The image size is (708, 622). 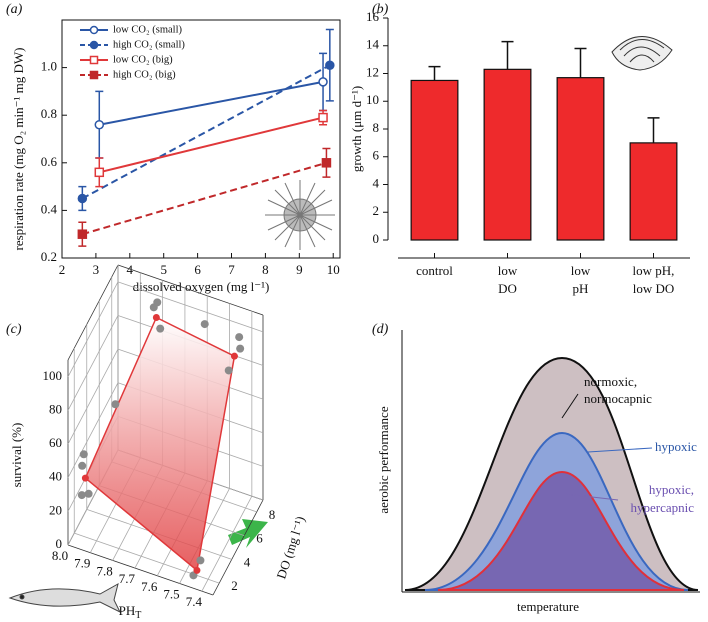 What do you see at coordinates (62, 269) in the screenshot?
I see `x-tick-label: 2` at bounding box center [62, 269].